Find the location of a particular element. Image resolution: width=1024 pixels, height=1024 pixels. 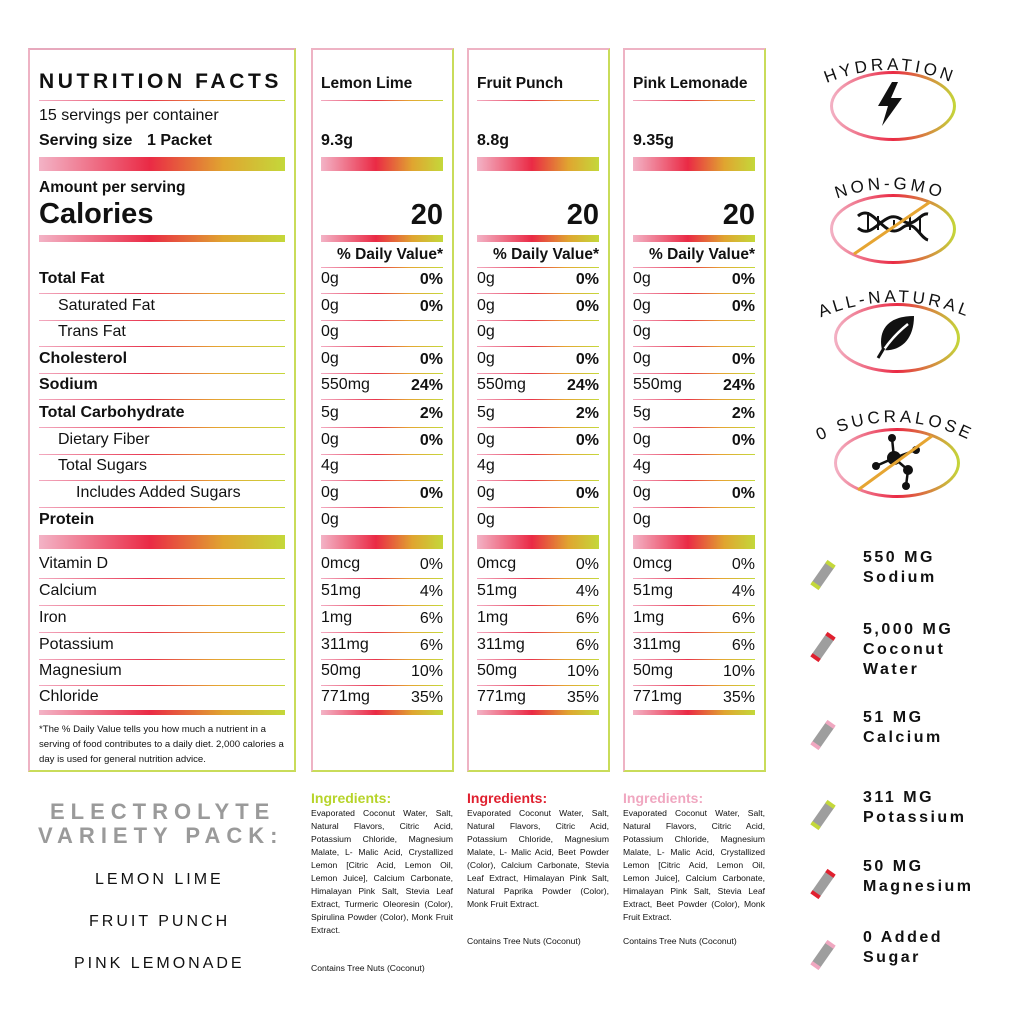

vitamin-label: Vitamin D is located at coordinates (74, 563).